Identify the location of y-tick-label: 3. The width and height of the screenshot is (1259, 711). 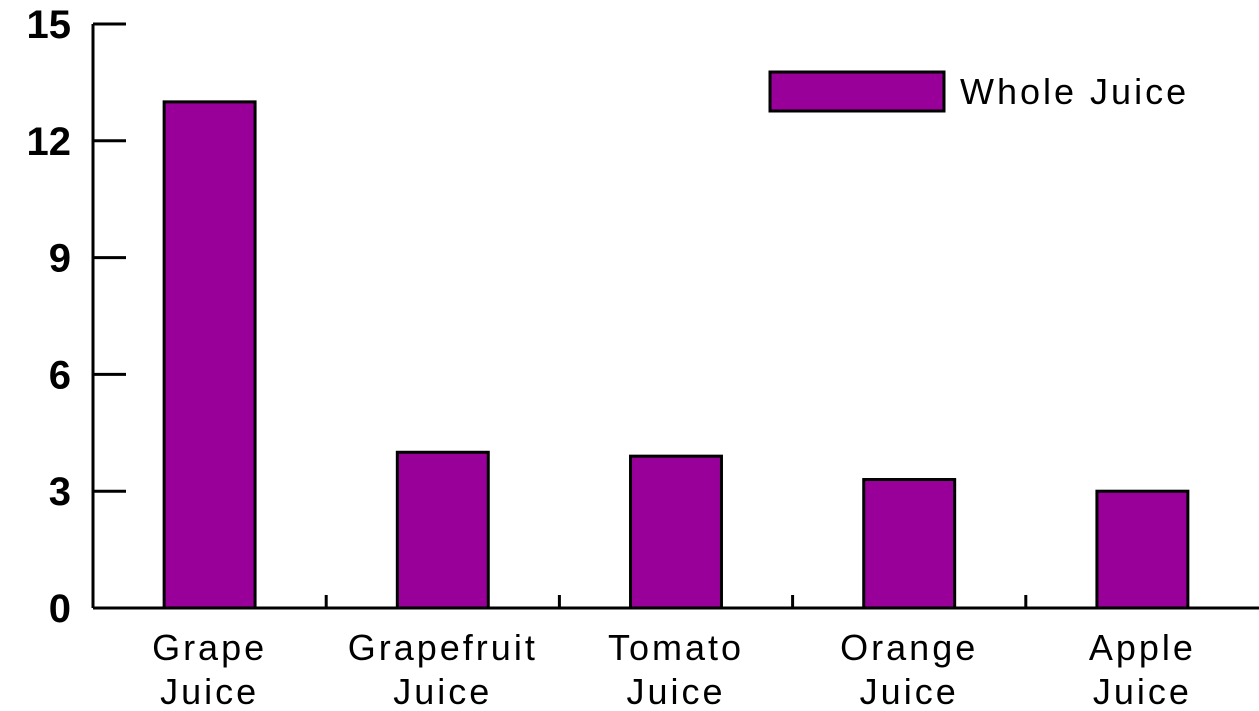
(60, 492).